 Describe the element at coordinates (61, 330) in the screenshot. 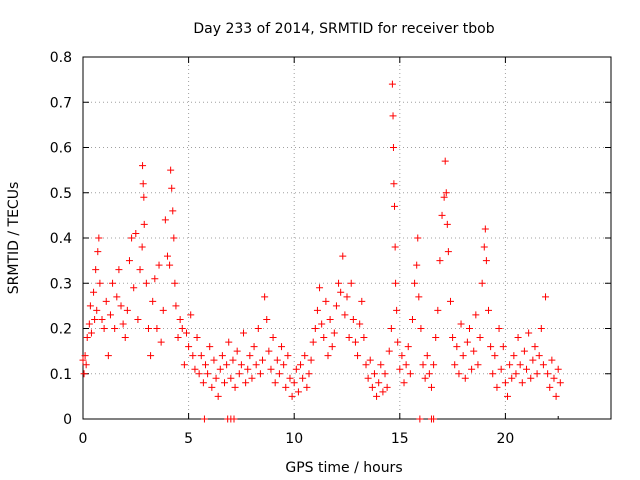

I see `y-tick-label: 0.2` at that location.